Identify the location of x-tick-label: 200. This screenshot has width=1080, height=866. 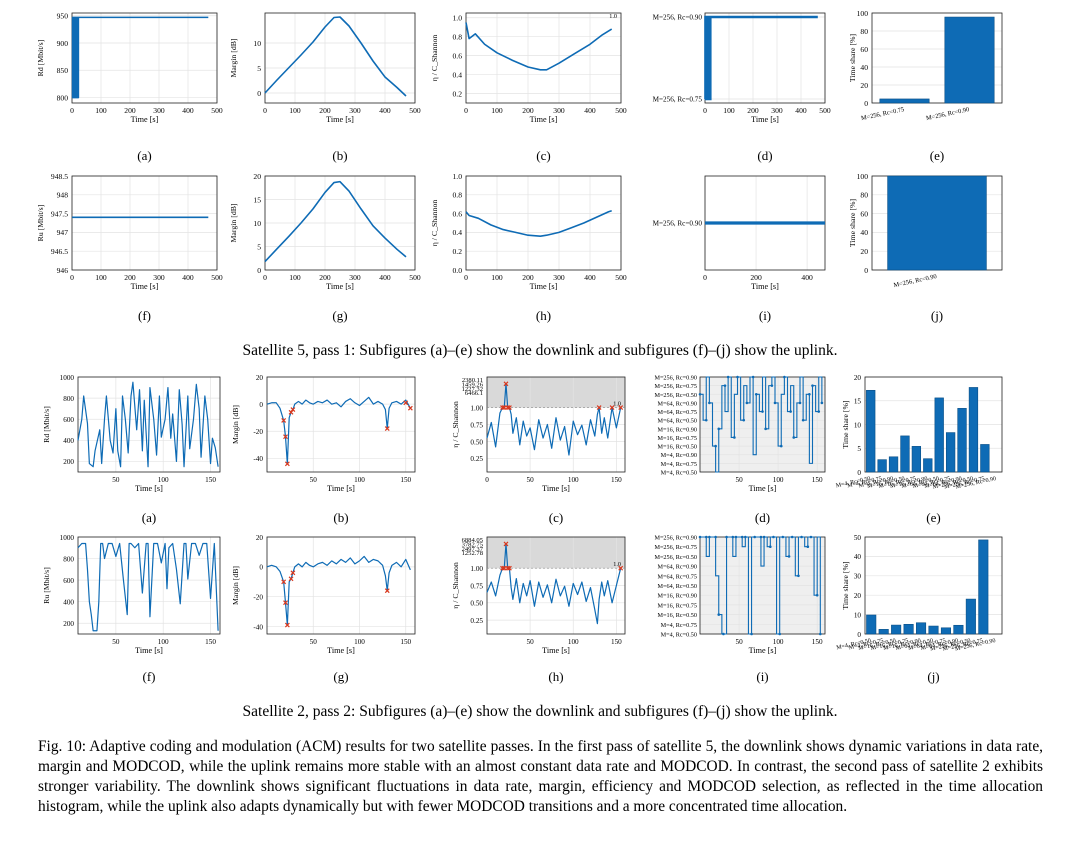
(130, 110).